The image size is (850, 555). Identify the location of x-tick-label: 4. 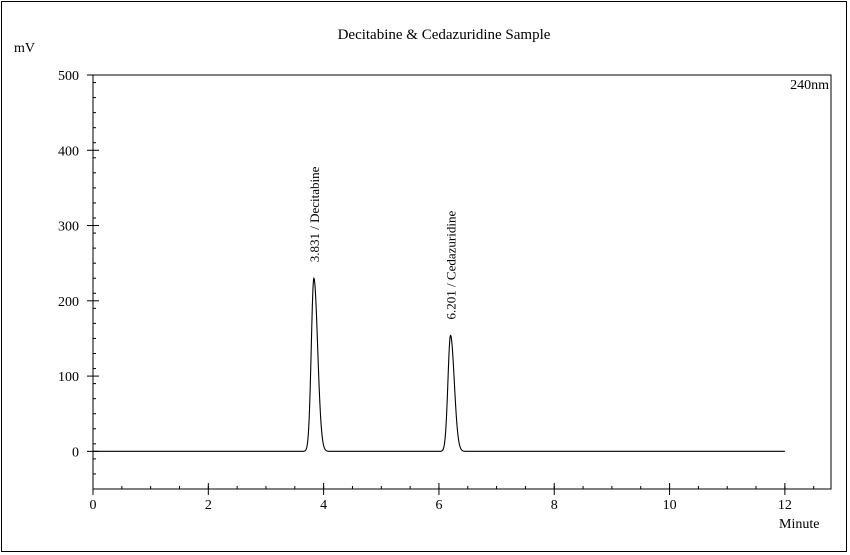
(323, 505).